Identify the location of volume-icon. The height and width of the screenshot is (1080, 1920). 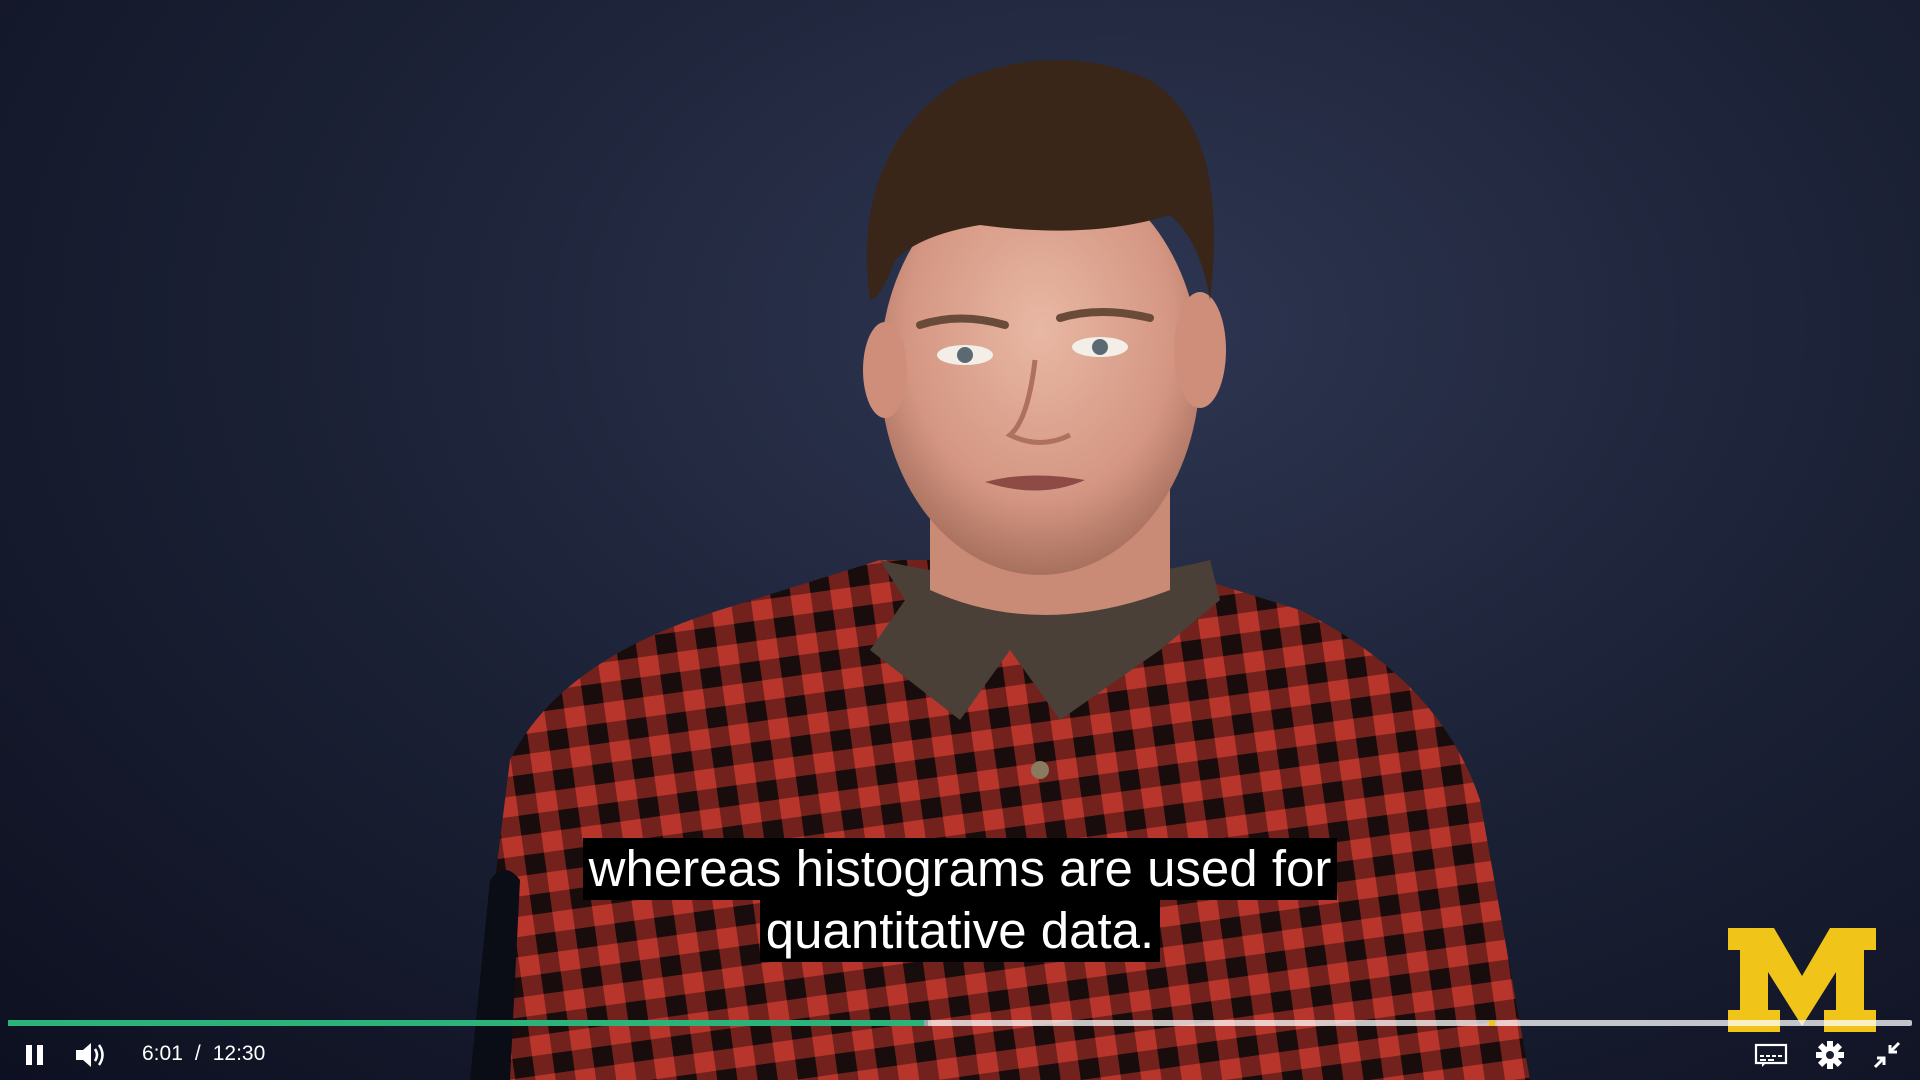
(90, 1055).